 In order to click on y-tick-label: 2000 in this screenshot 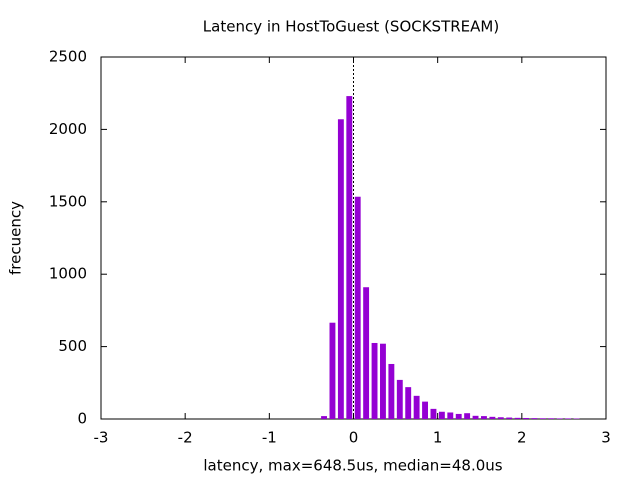, I will do `click(68, 129)`.